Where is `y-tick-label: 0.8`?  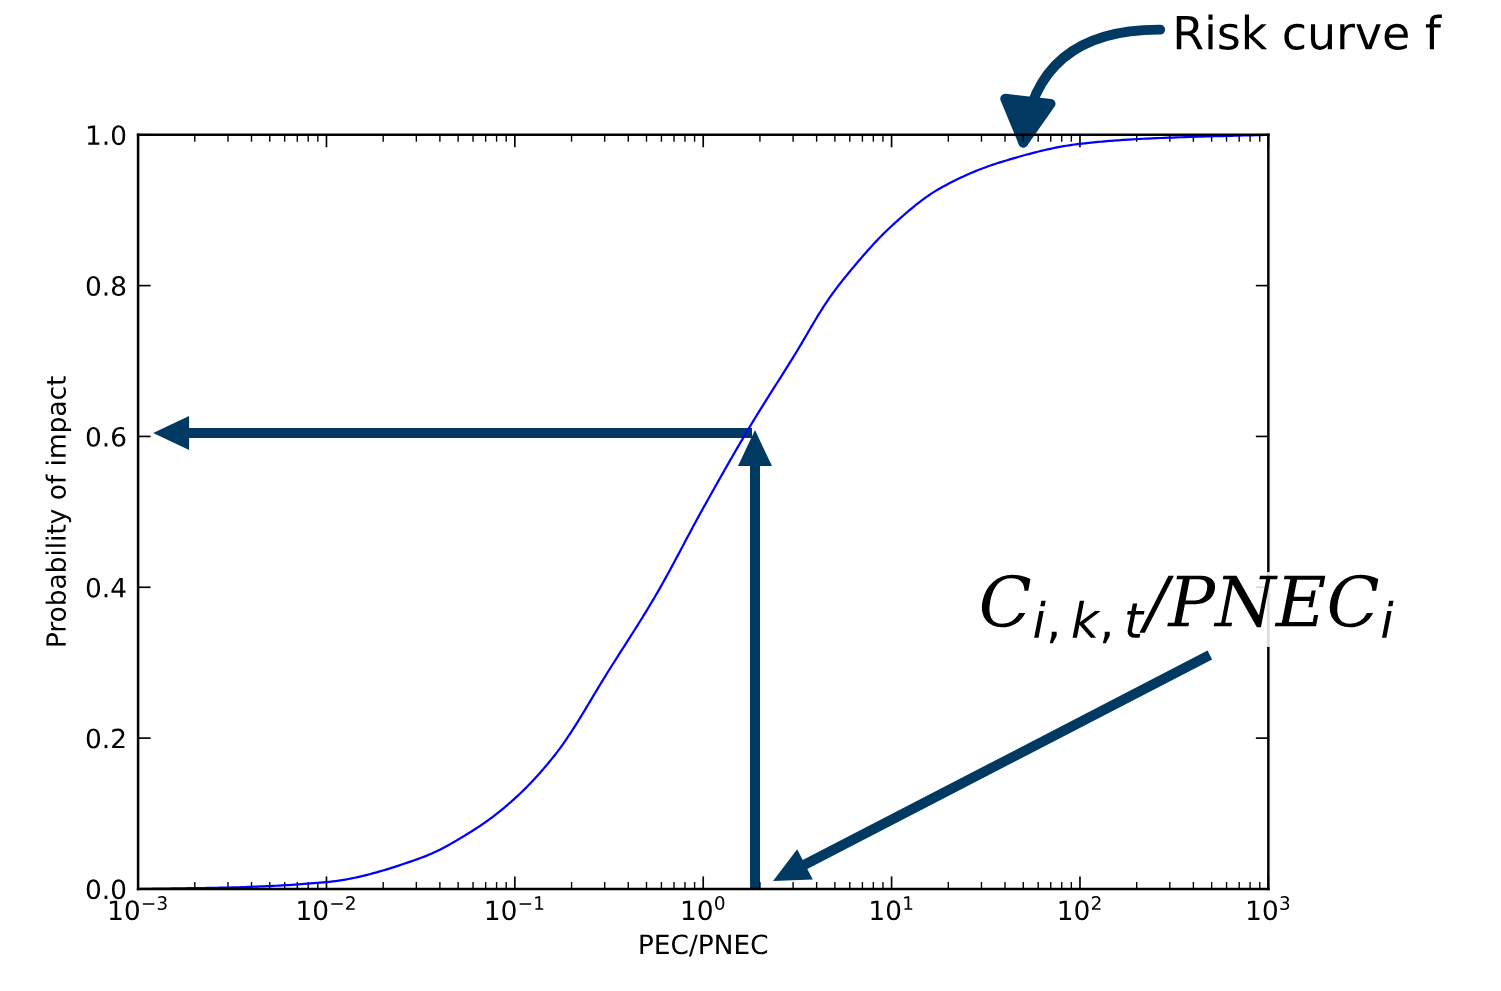
y-tick-label: 0.8 is located at coordinates (106, 286).